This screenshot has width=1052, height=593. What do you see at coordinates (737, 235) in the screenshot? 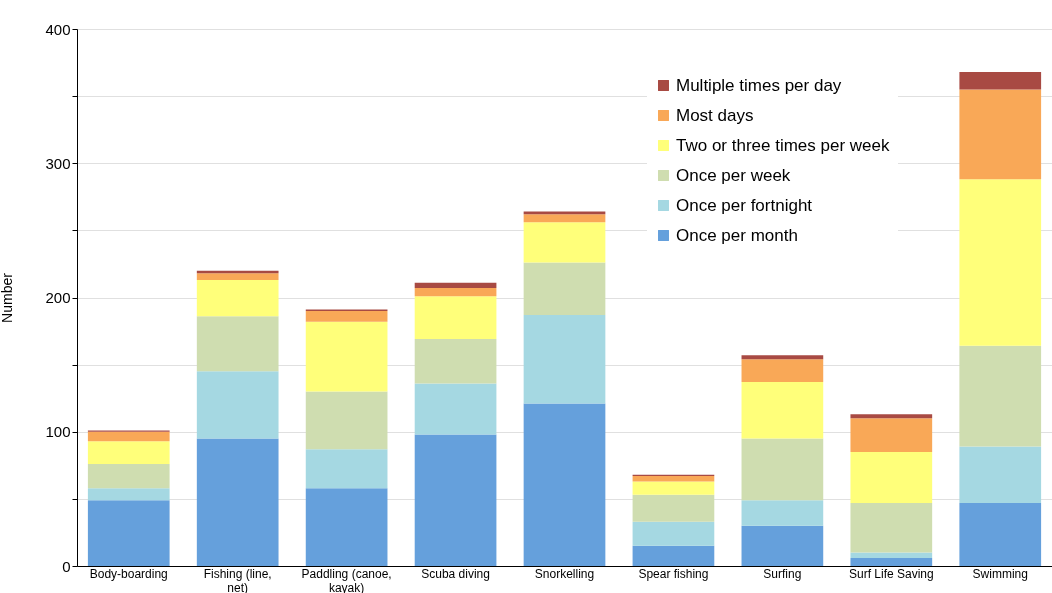
I see `legend-label: Once per month` at bounding box center [737, 235].